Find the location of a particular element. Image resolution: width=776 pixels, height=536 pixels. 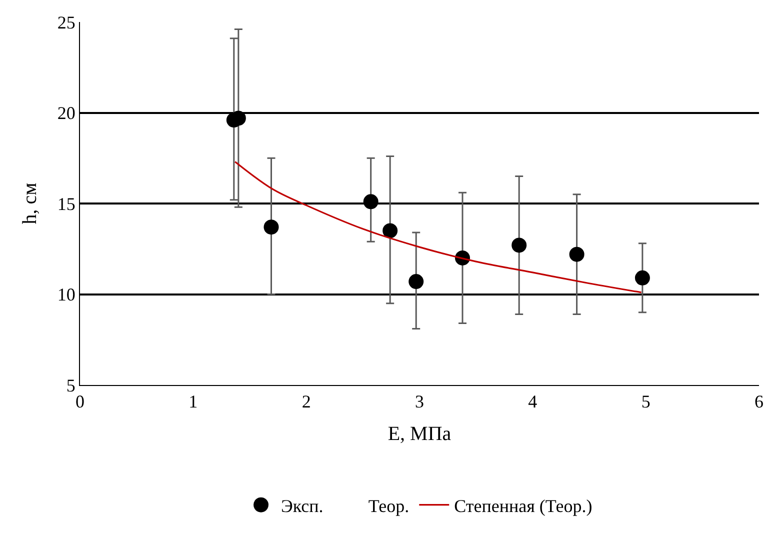

y-tick-label: 5 is located at coordinates (71, 385).